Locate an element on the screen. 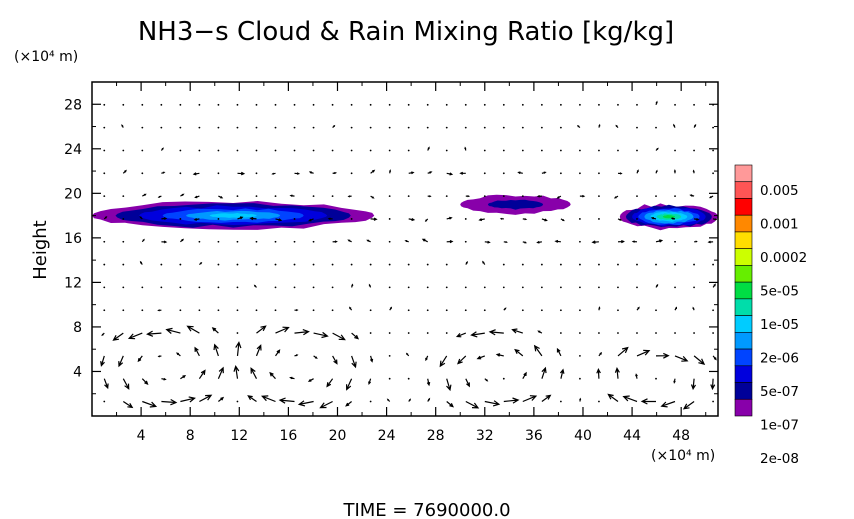 The width and height of the screenshot is (854, 519). x-tick-label: 48 is located at coordinates (681, 436).